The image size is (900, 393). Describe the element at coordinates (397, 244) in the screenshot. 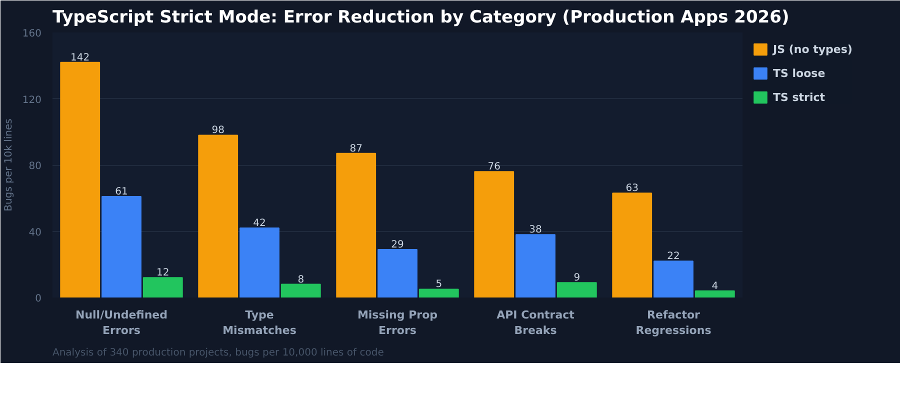

I see `data-label: 29` at that location.